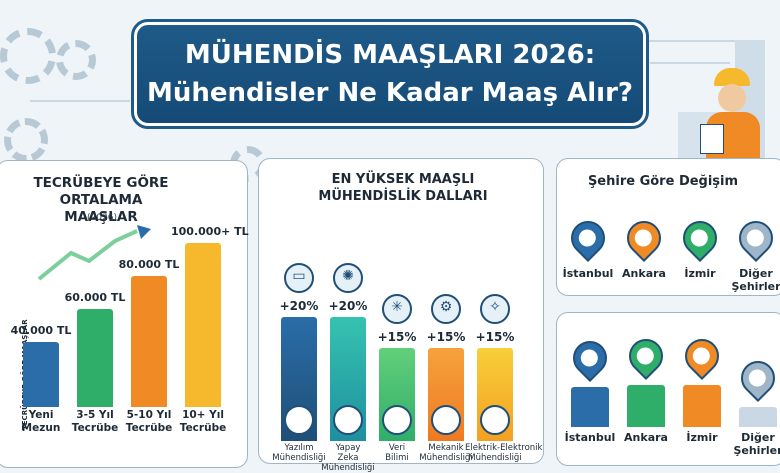  What do you see at coordinates (397, 420) in the screenshot?
I see `network-icon` at bounding box center [397, 420].